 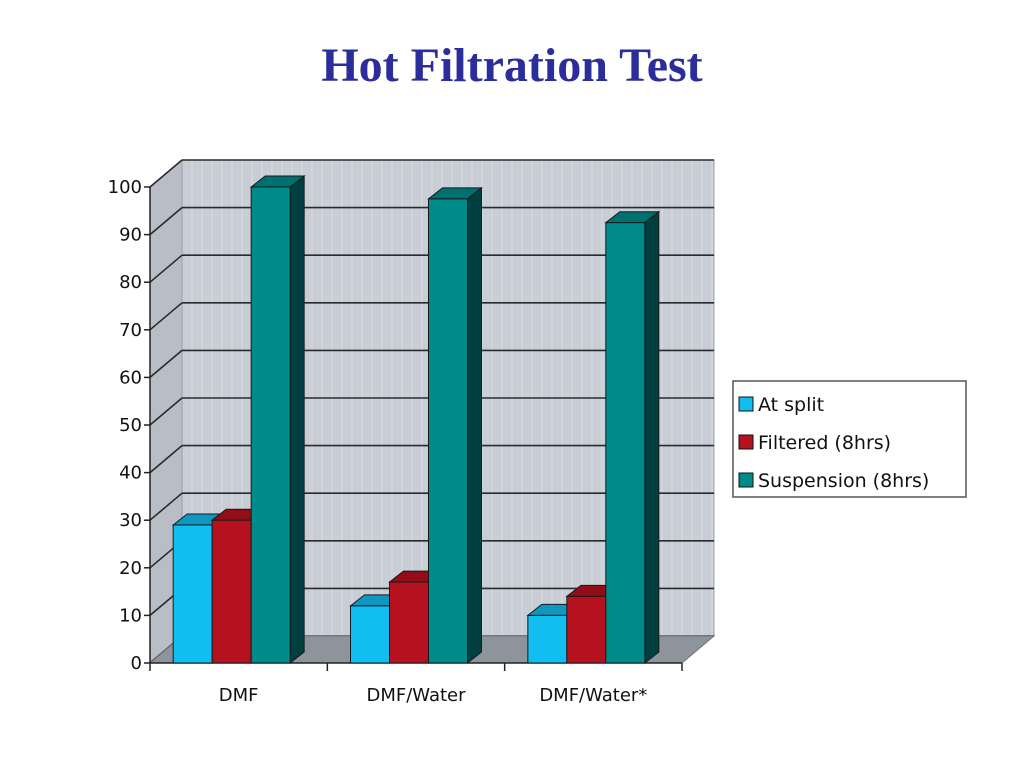 What do you see at coordinates (130, 568) in the screenshot?
I see `y-tick-label: 20` at bounding box center [130, 568].